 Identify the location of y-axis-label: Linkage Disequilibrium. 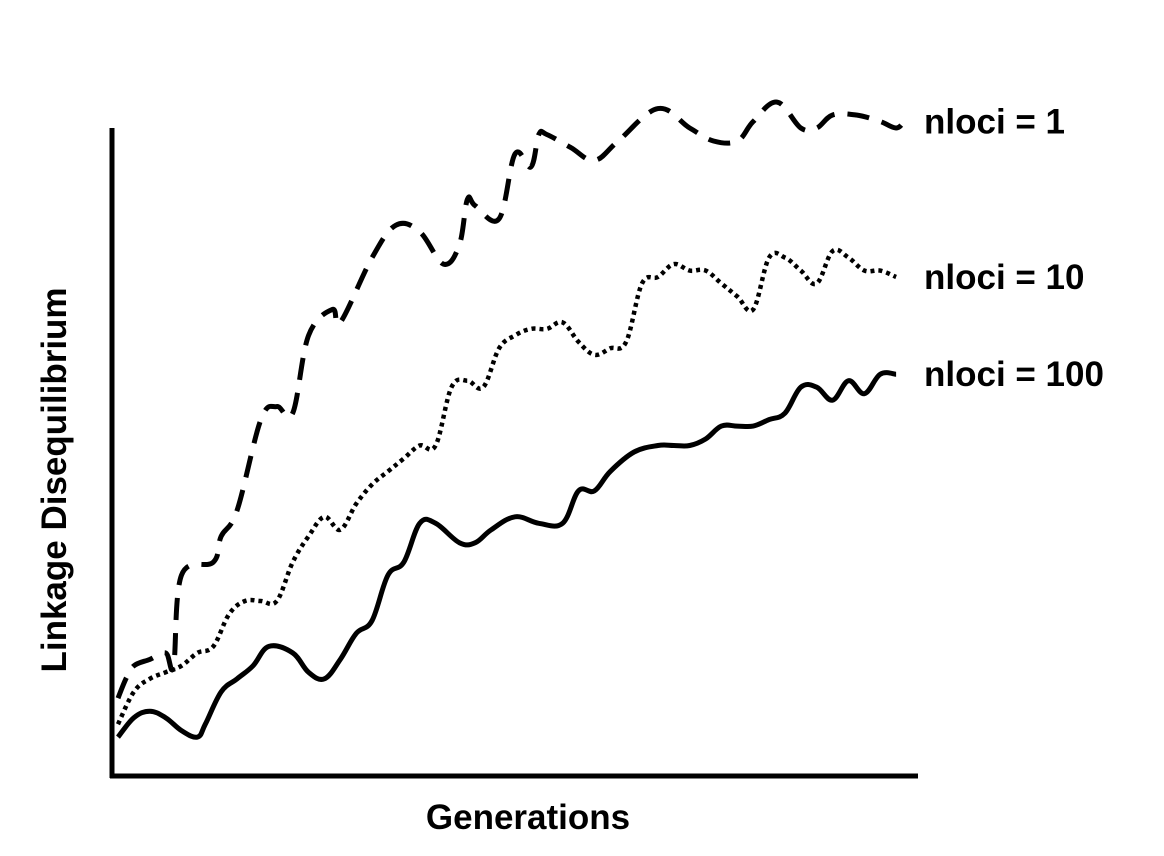
(54, 479).